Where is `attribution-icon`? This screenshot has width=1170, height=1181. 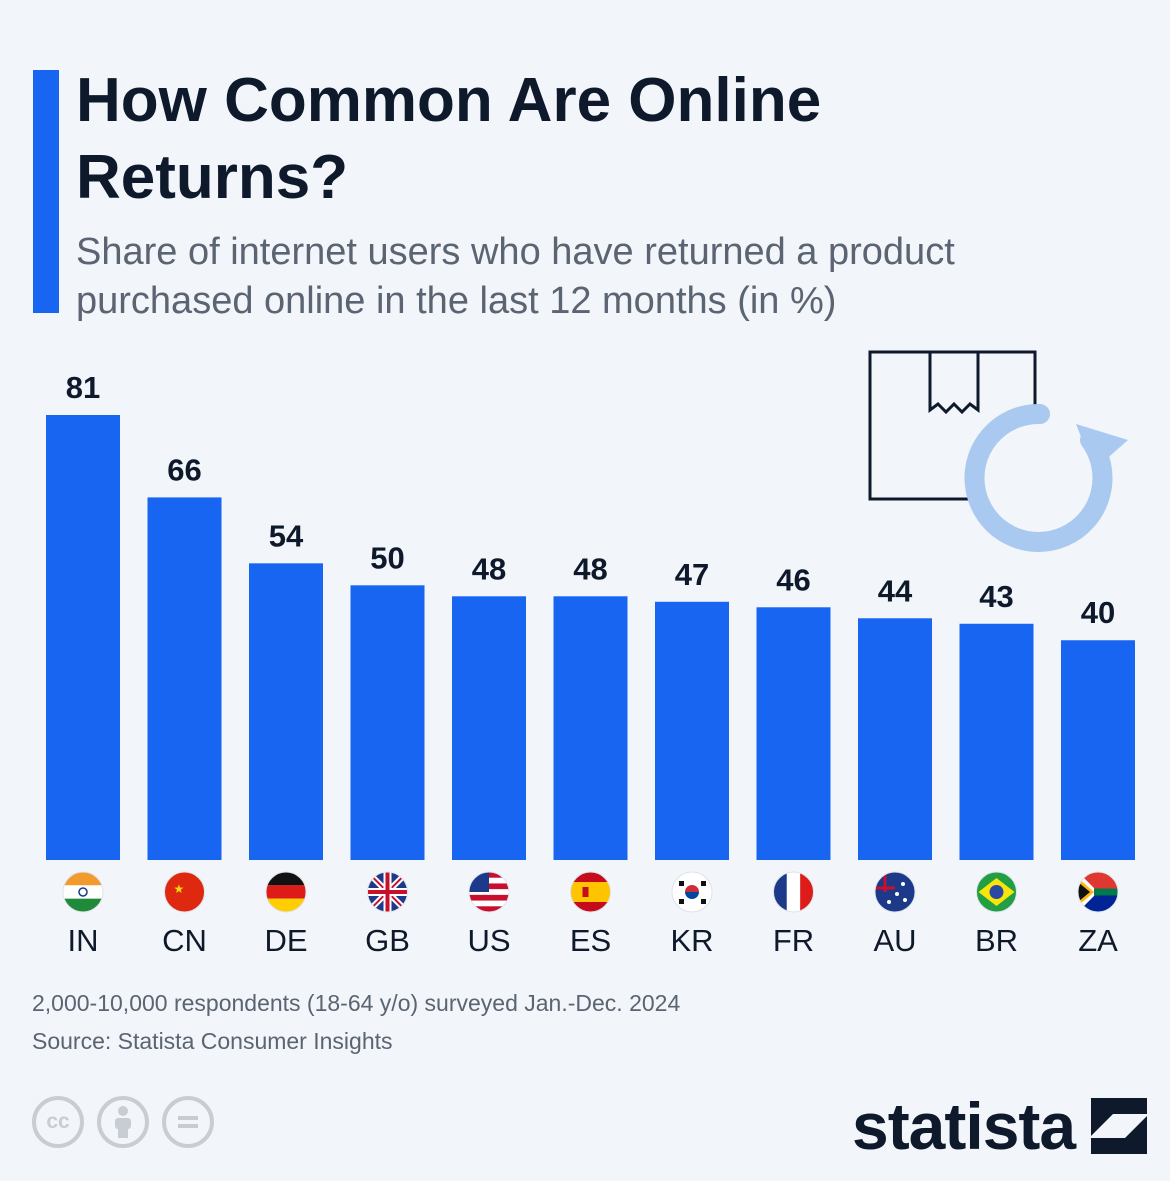
attribution-icon is located at coordinates (123, 1122).